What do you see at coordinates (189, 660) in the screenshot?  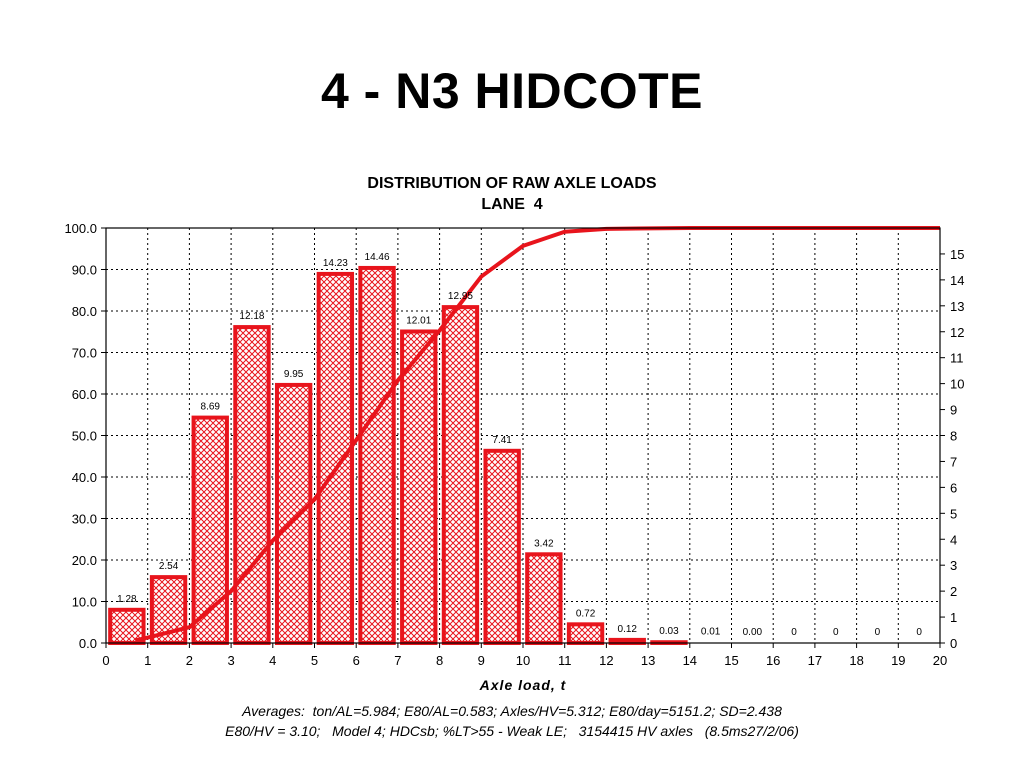 I see `x-tick-label: 2` at bounding box center [189, 660].